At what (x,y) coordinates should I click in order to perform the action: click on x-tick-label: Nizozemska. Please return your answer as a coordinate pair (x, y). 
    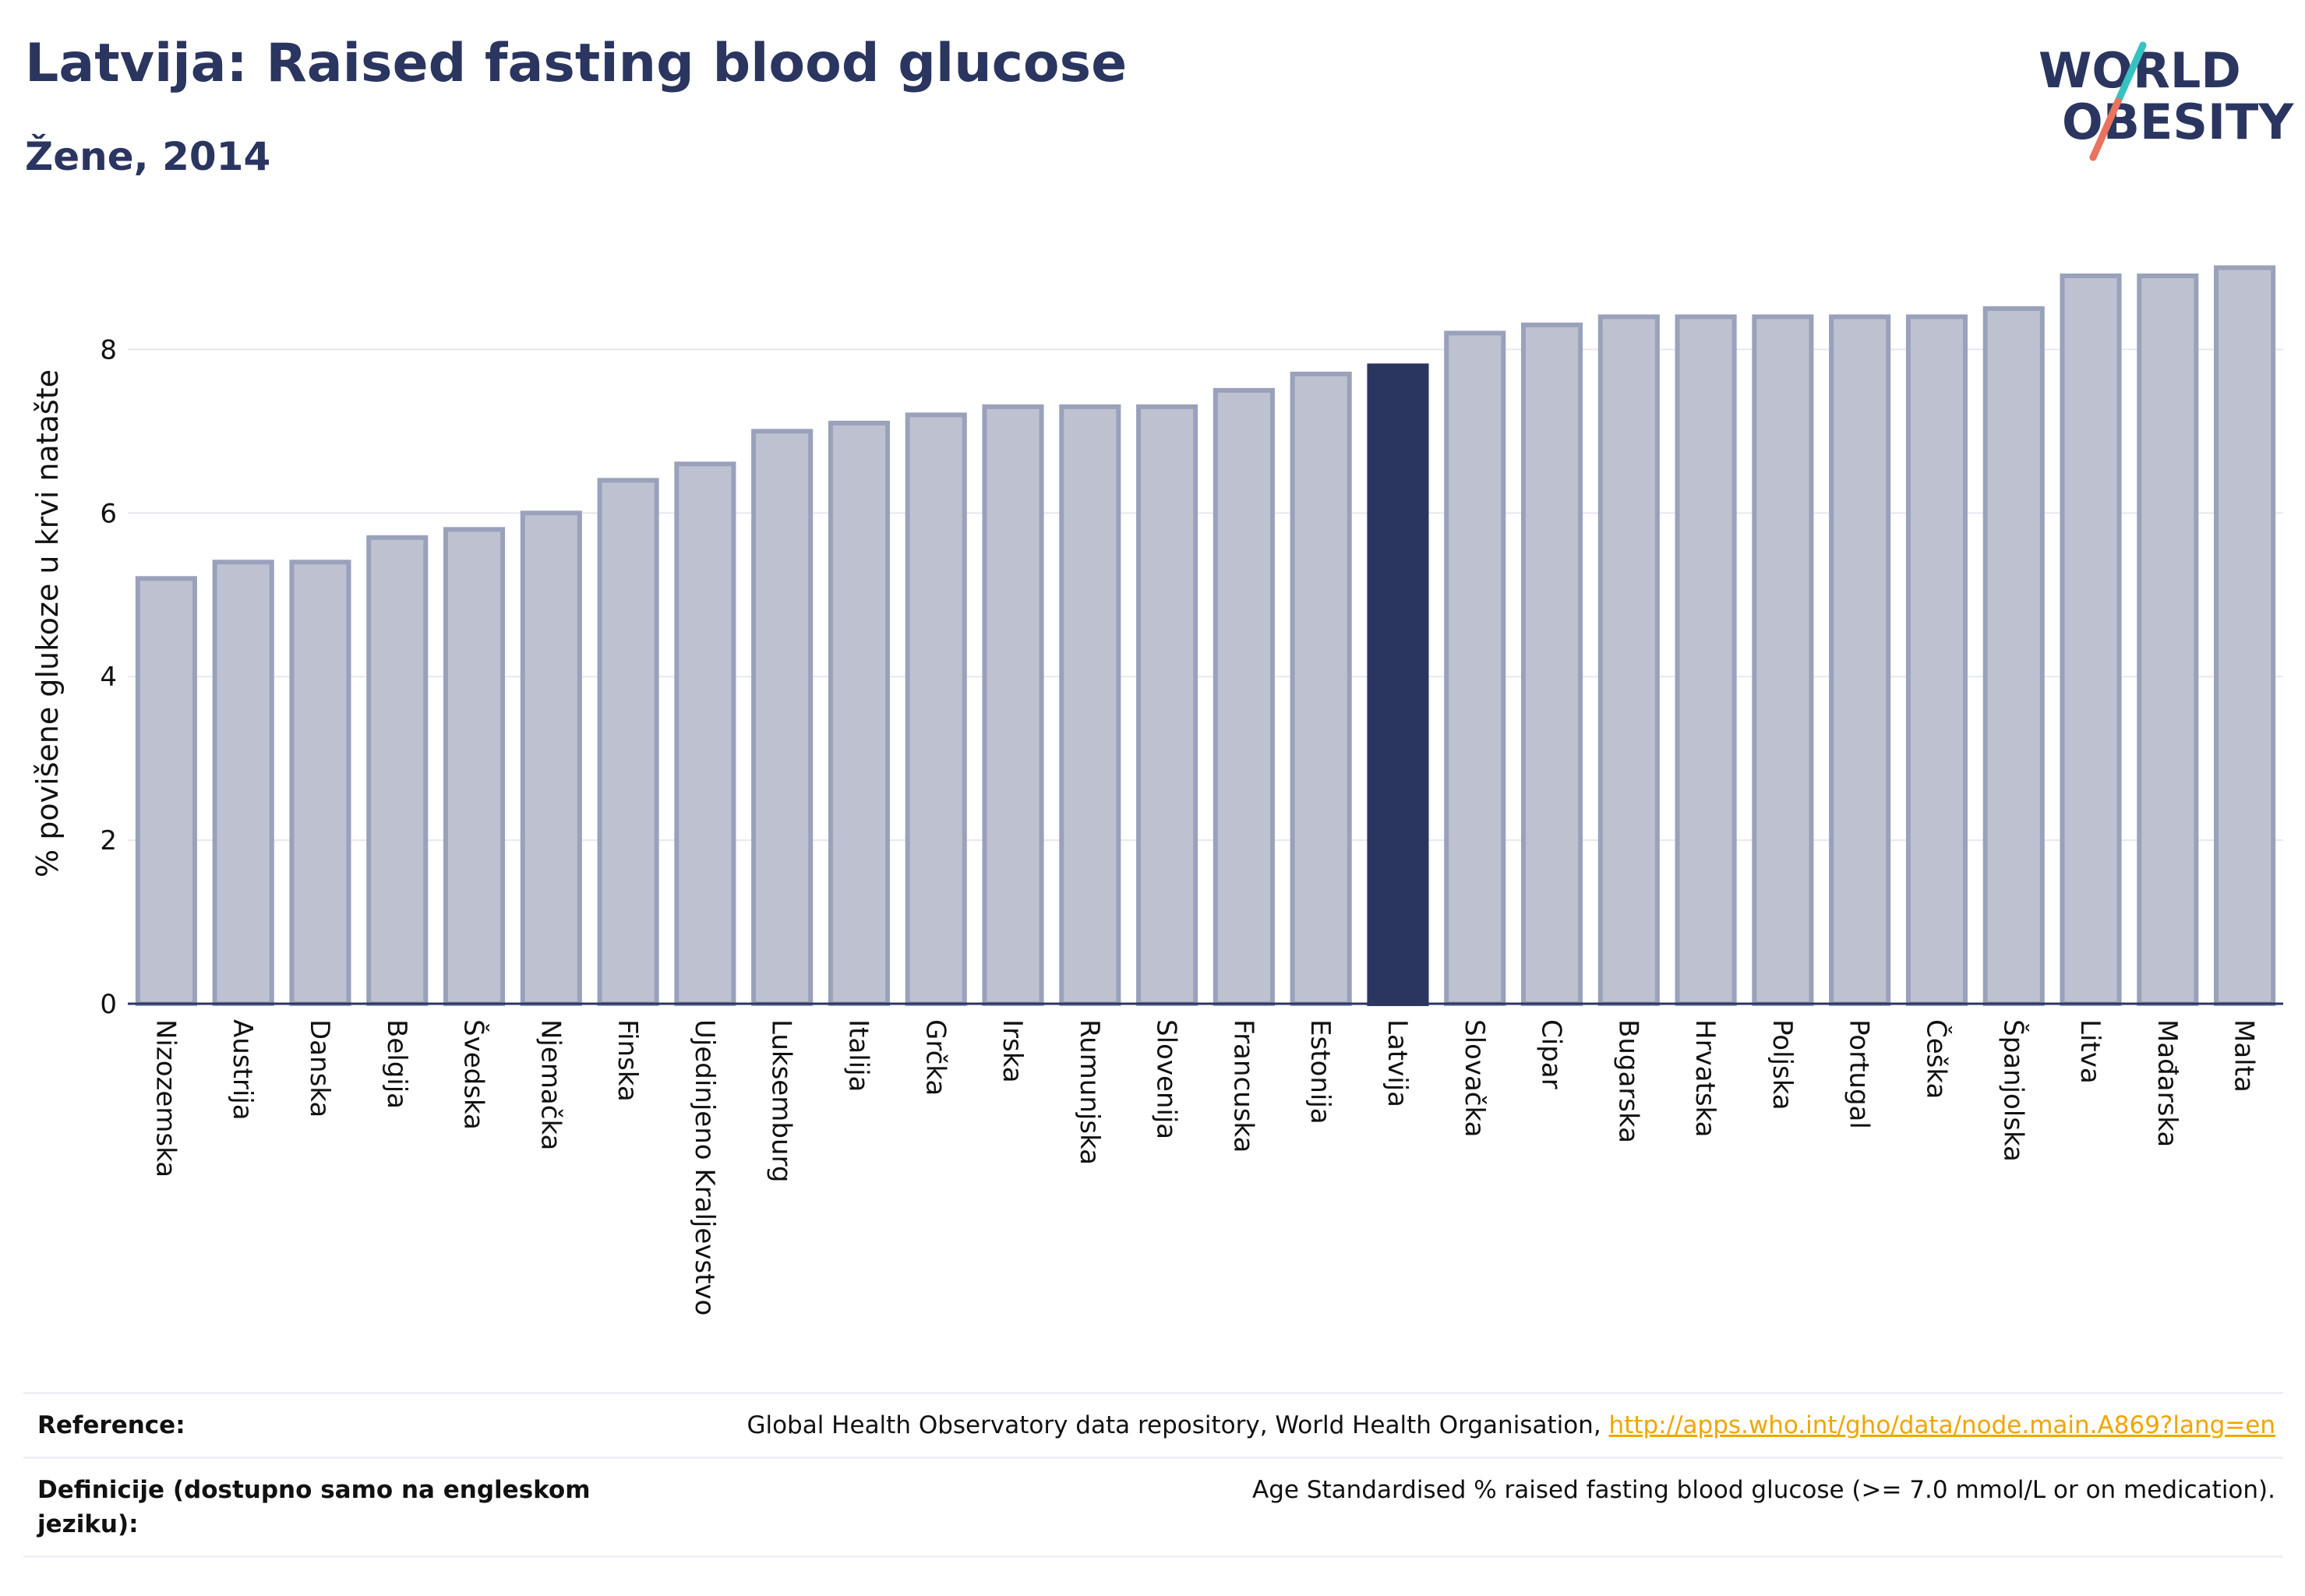
    Looking at the image, I should click on (165, 1098).